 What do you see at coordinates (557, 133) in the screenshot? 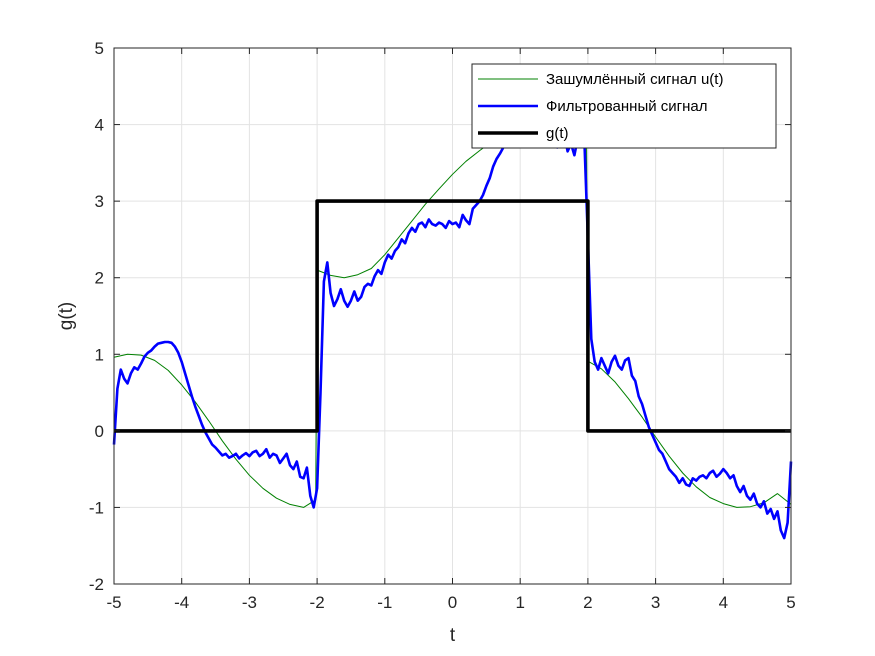
I see `legend-entry-g: g(t)` at bounding box center [557, 133].